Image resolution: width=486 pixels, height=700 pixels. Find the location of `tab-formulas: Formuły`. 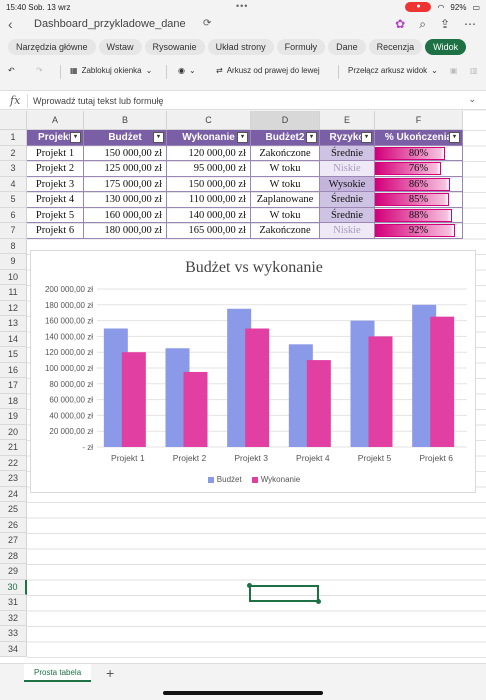

tab-formulas: Formuły is located at coordinates (301, 47).